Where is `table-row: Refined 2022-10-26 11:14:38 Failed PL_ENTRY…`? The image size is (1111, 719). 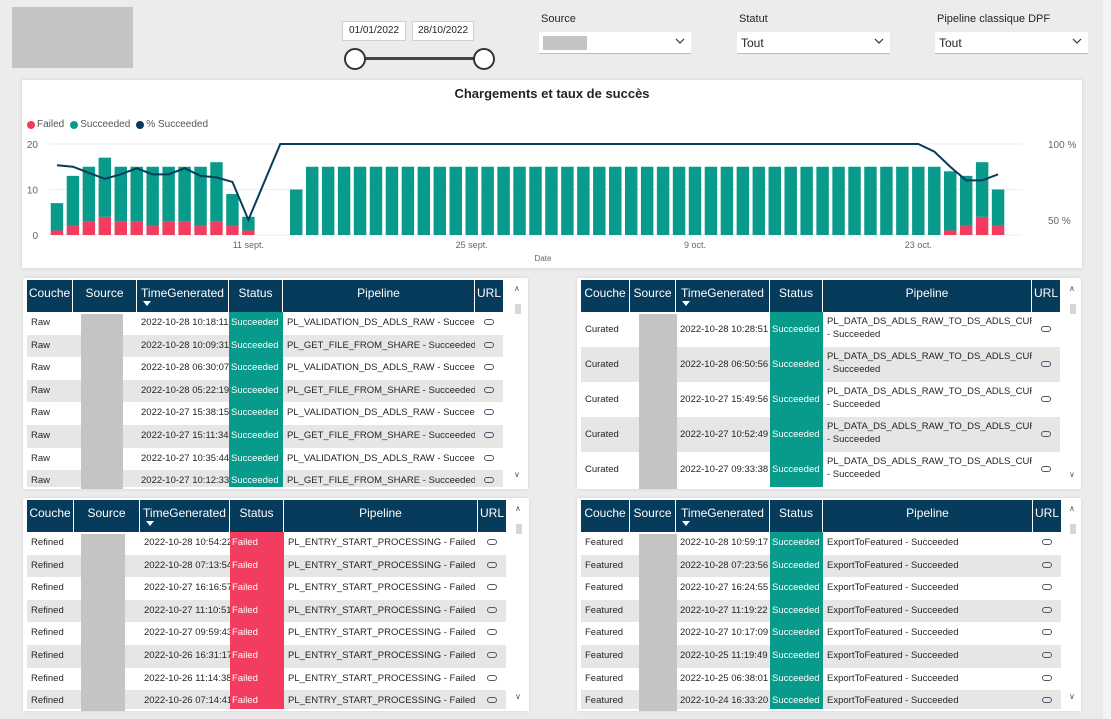
table-row: Refined 2022-10-26 11:14:38 Failed PL_ENTRY… is located at coordinates (266, 679).